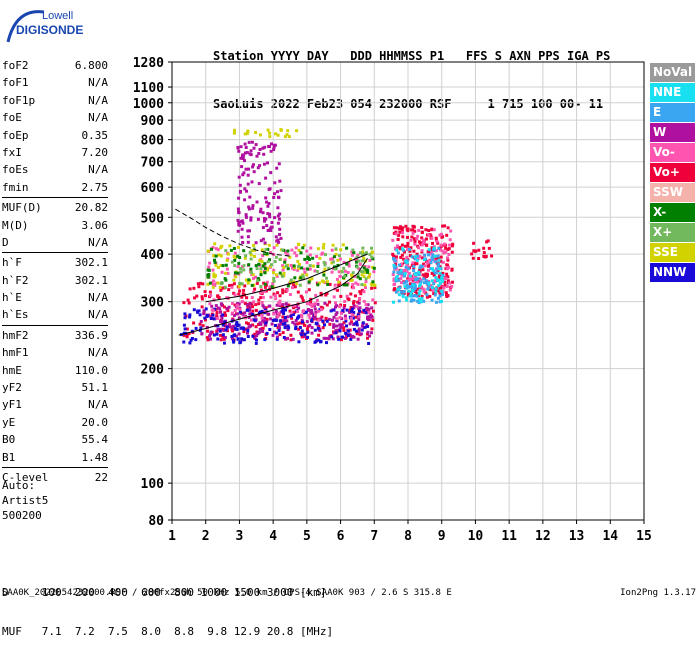 Image resolution: width=700 pixels, height=651 pixels. I want to click on version-label: Ion2Png 1.3.17, so click(658, 593).